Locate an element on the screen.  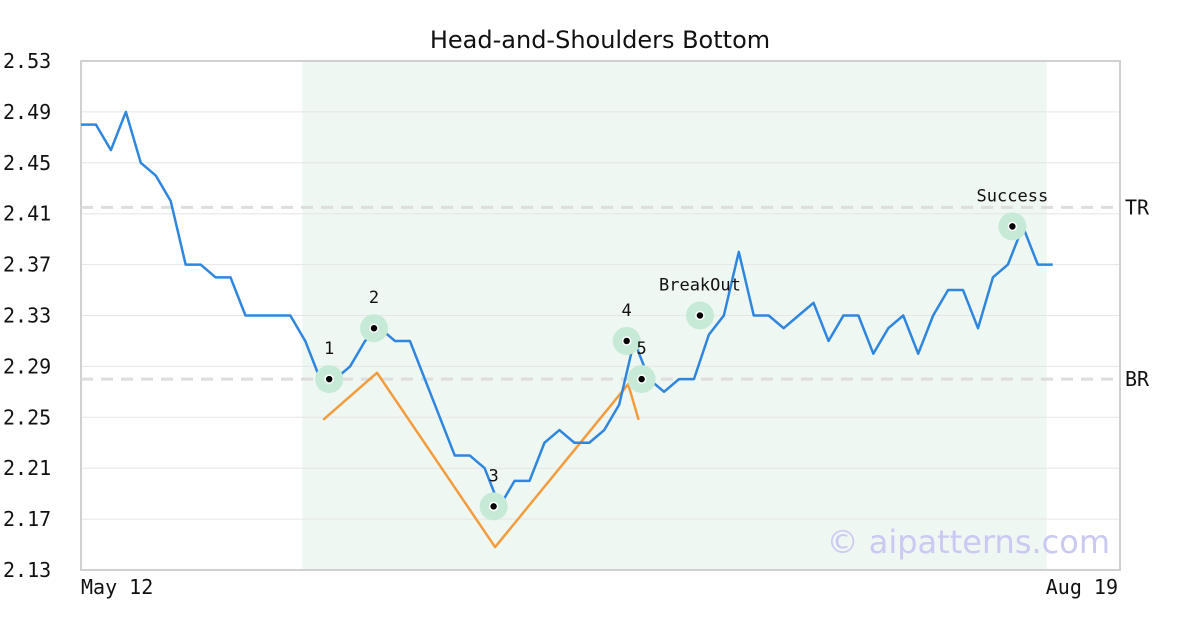
pattern-line is located at coordinates (481, 460).